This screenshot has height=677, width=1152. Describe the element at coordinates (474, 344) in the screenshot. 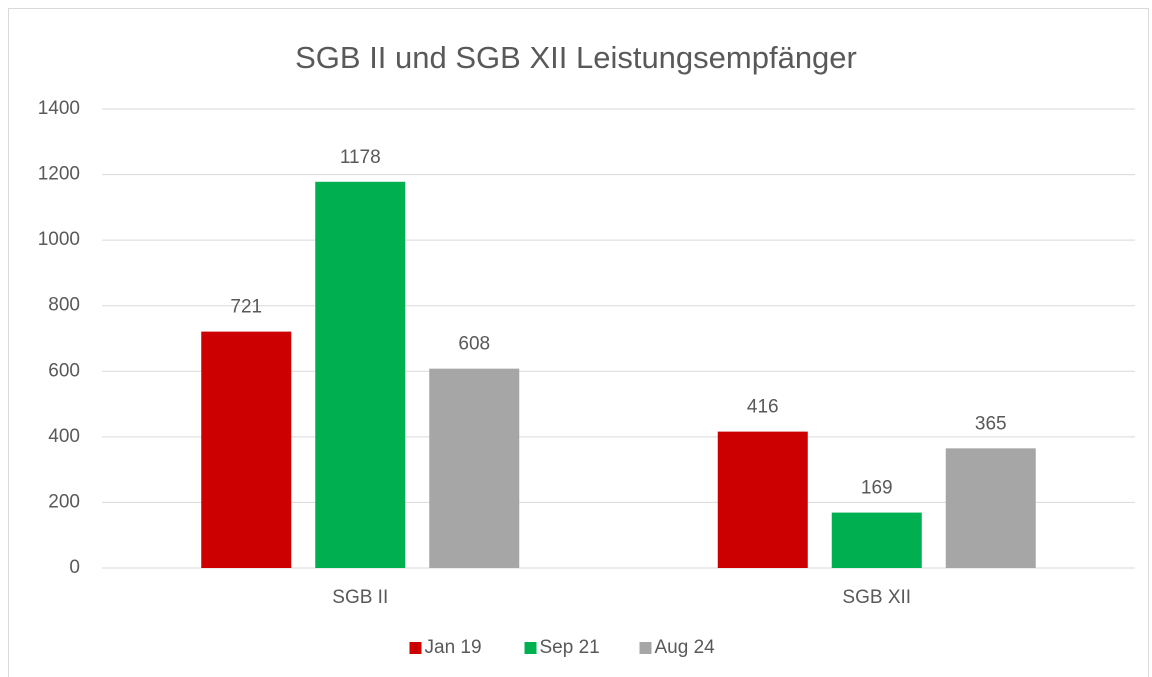

I see `data-label: 608` at that location.